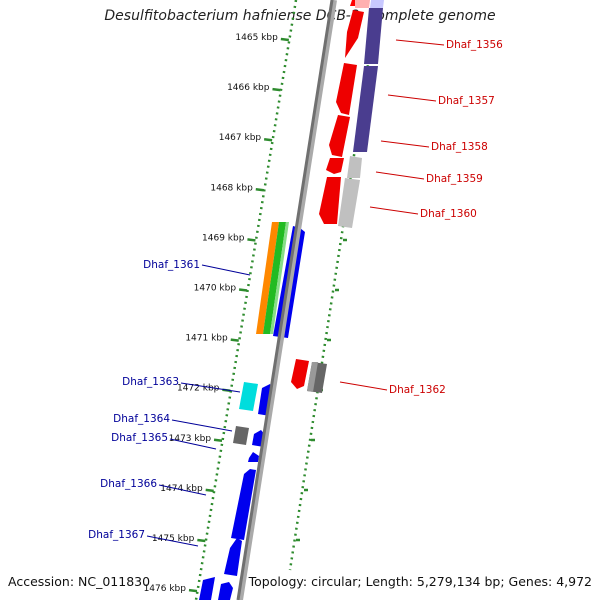 This screenshot has width=600, height=600. What do you see at coordinates (459, 147) in the screenshot?
I see `gene-label: Dhaf_1358` at bounding box center [459, 147].